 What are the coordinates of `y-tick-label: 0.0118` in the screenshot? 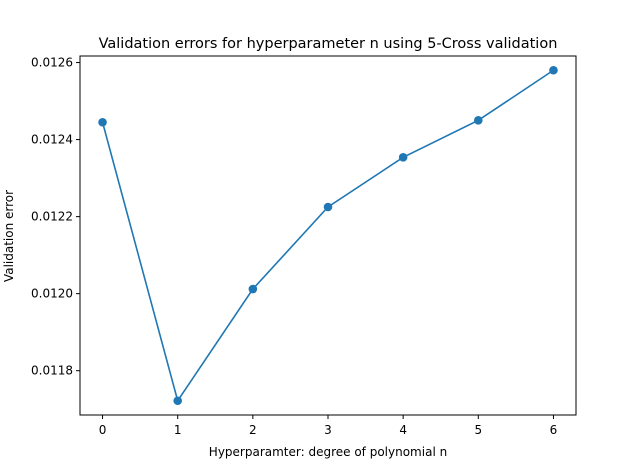 It's located at (52, 371).